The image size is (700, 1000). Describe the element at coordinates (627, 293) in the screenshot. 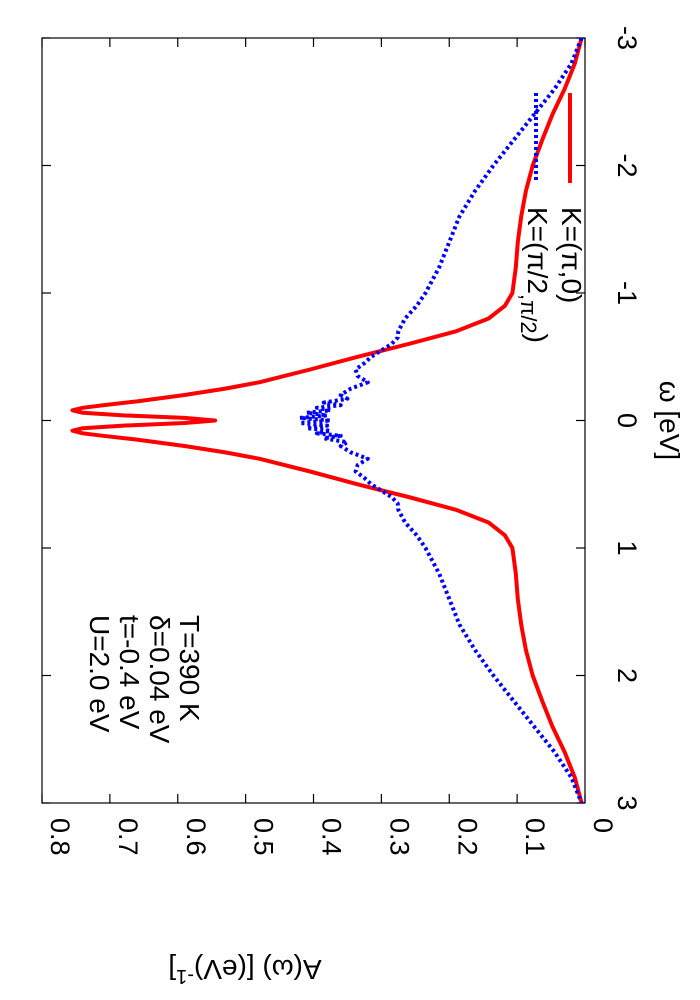

I see `x-tick-label-2: -1` at that location.